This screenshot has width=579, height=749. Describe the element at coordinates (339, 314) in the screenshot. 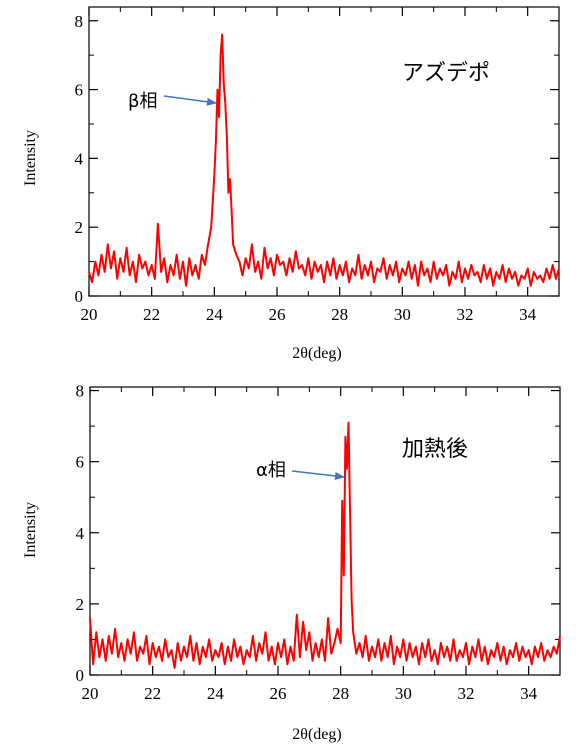

I see `x-tick-label-top: 28` at that location.